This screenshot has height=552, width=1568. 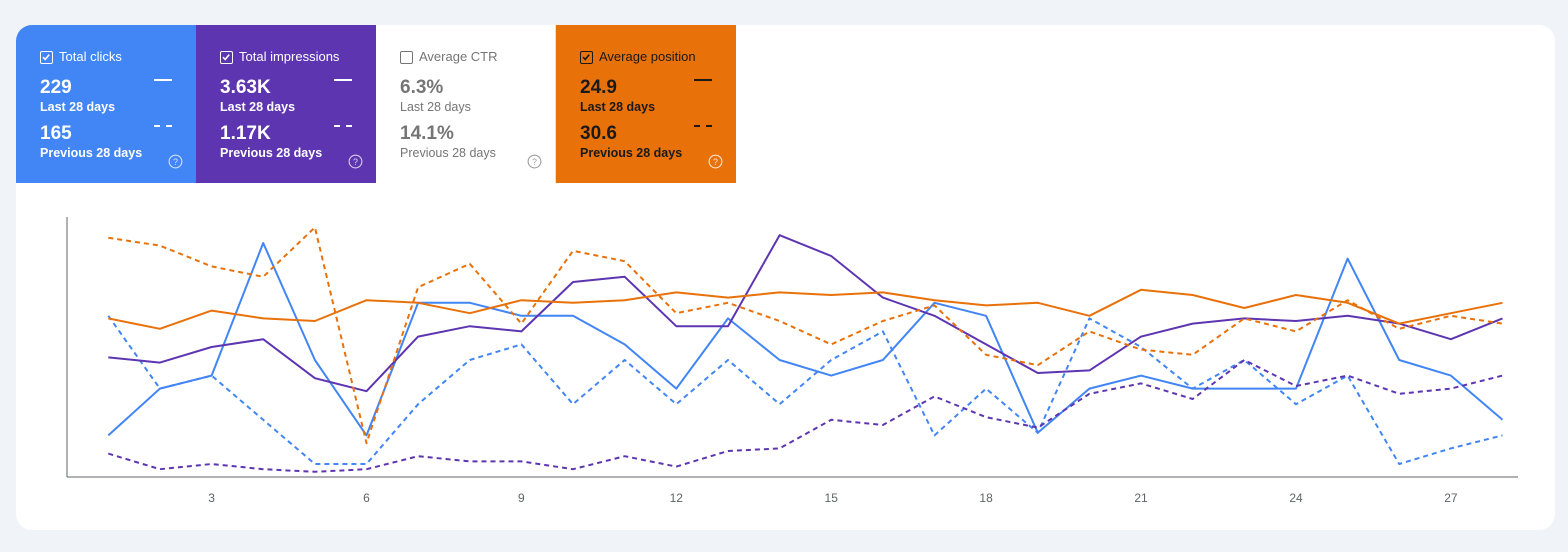 What do you see at coordinates (90, 56) in the screenshot?
I see `tile-title: Total clicks` at bounding box center [90, 56].